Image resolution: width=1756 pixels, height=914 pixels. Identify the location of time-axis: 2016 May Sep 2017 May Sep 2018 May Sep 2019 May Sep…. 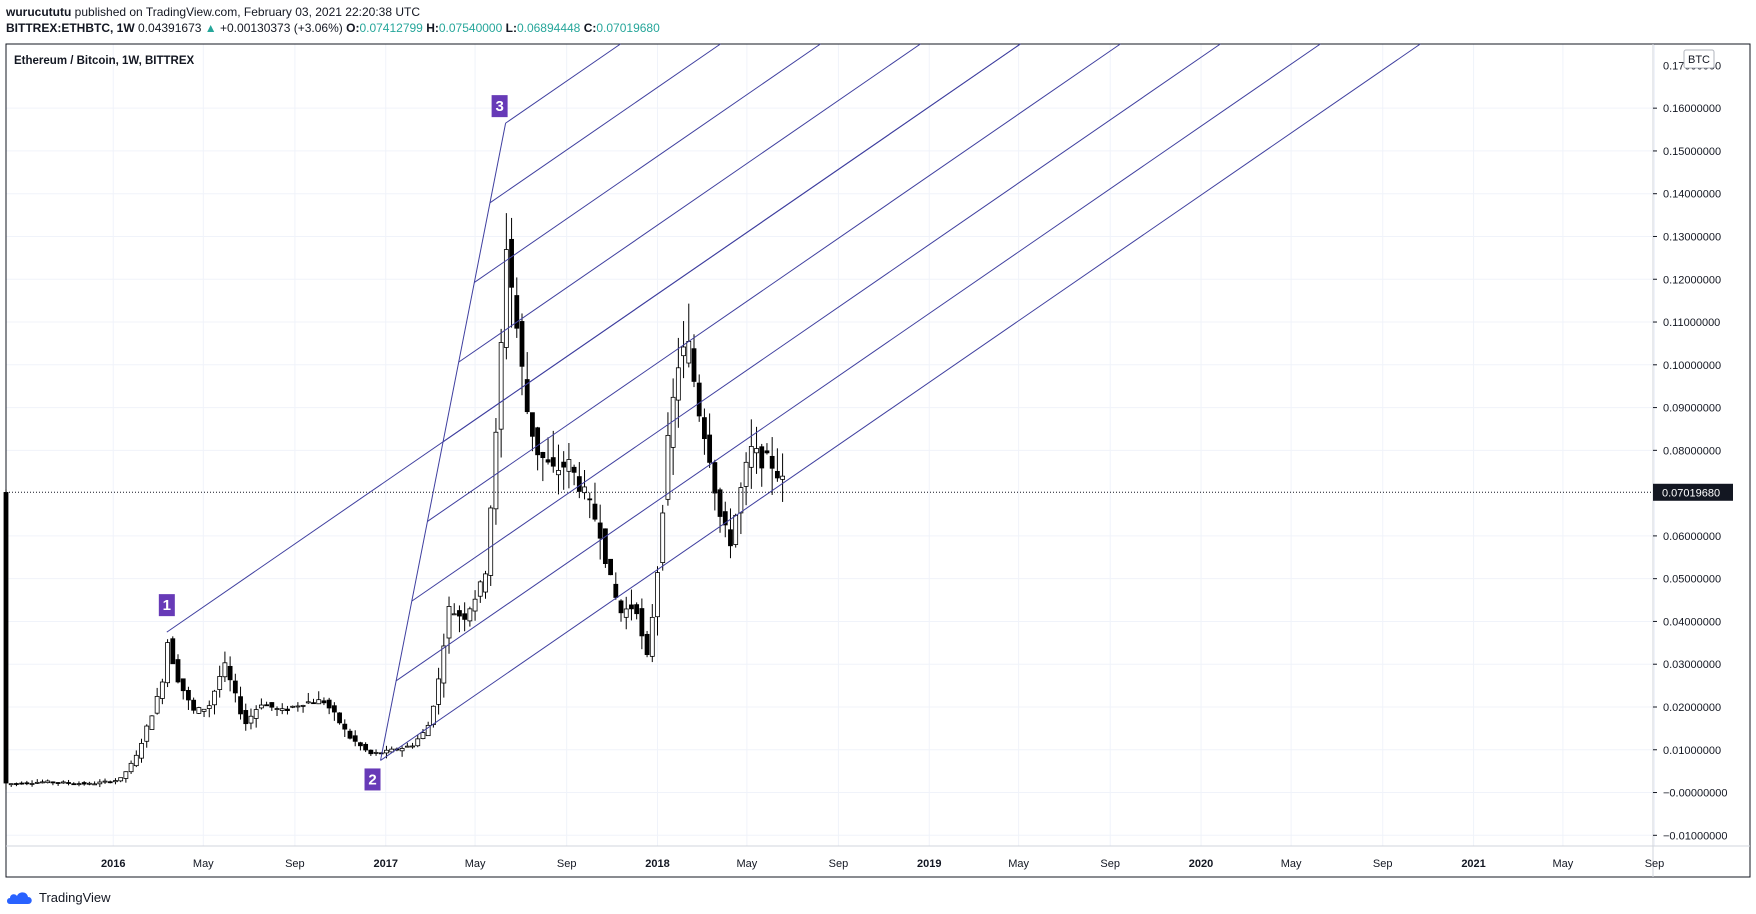
(882, 864).